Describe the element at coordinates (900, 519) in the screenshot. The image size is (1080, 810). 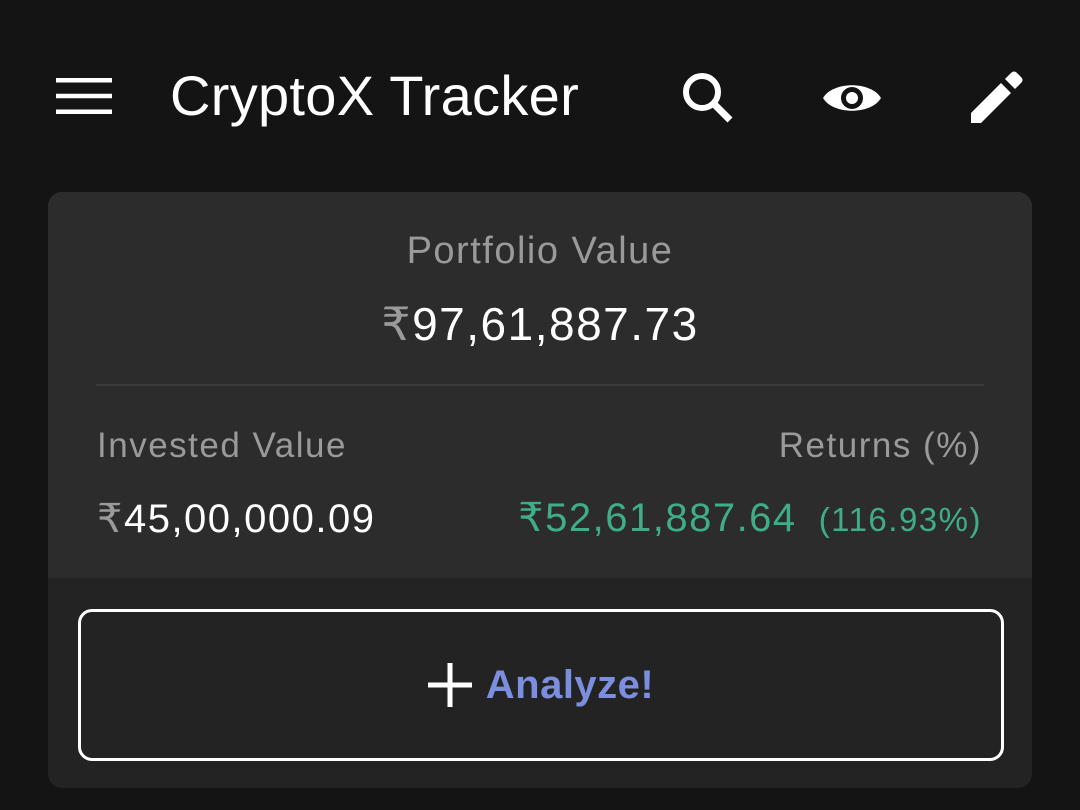
I see `returns-percent: (116.93%)` at that location.